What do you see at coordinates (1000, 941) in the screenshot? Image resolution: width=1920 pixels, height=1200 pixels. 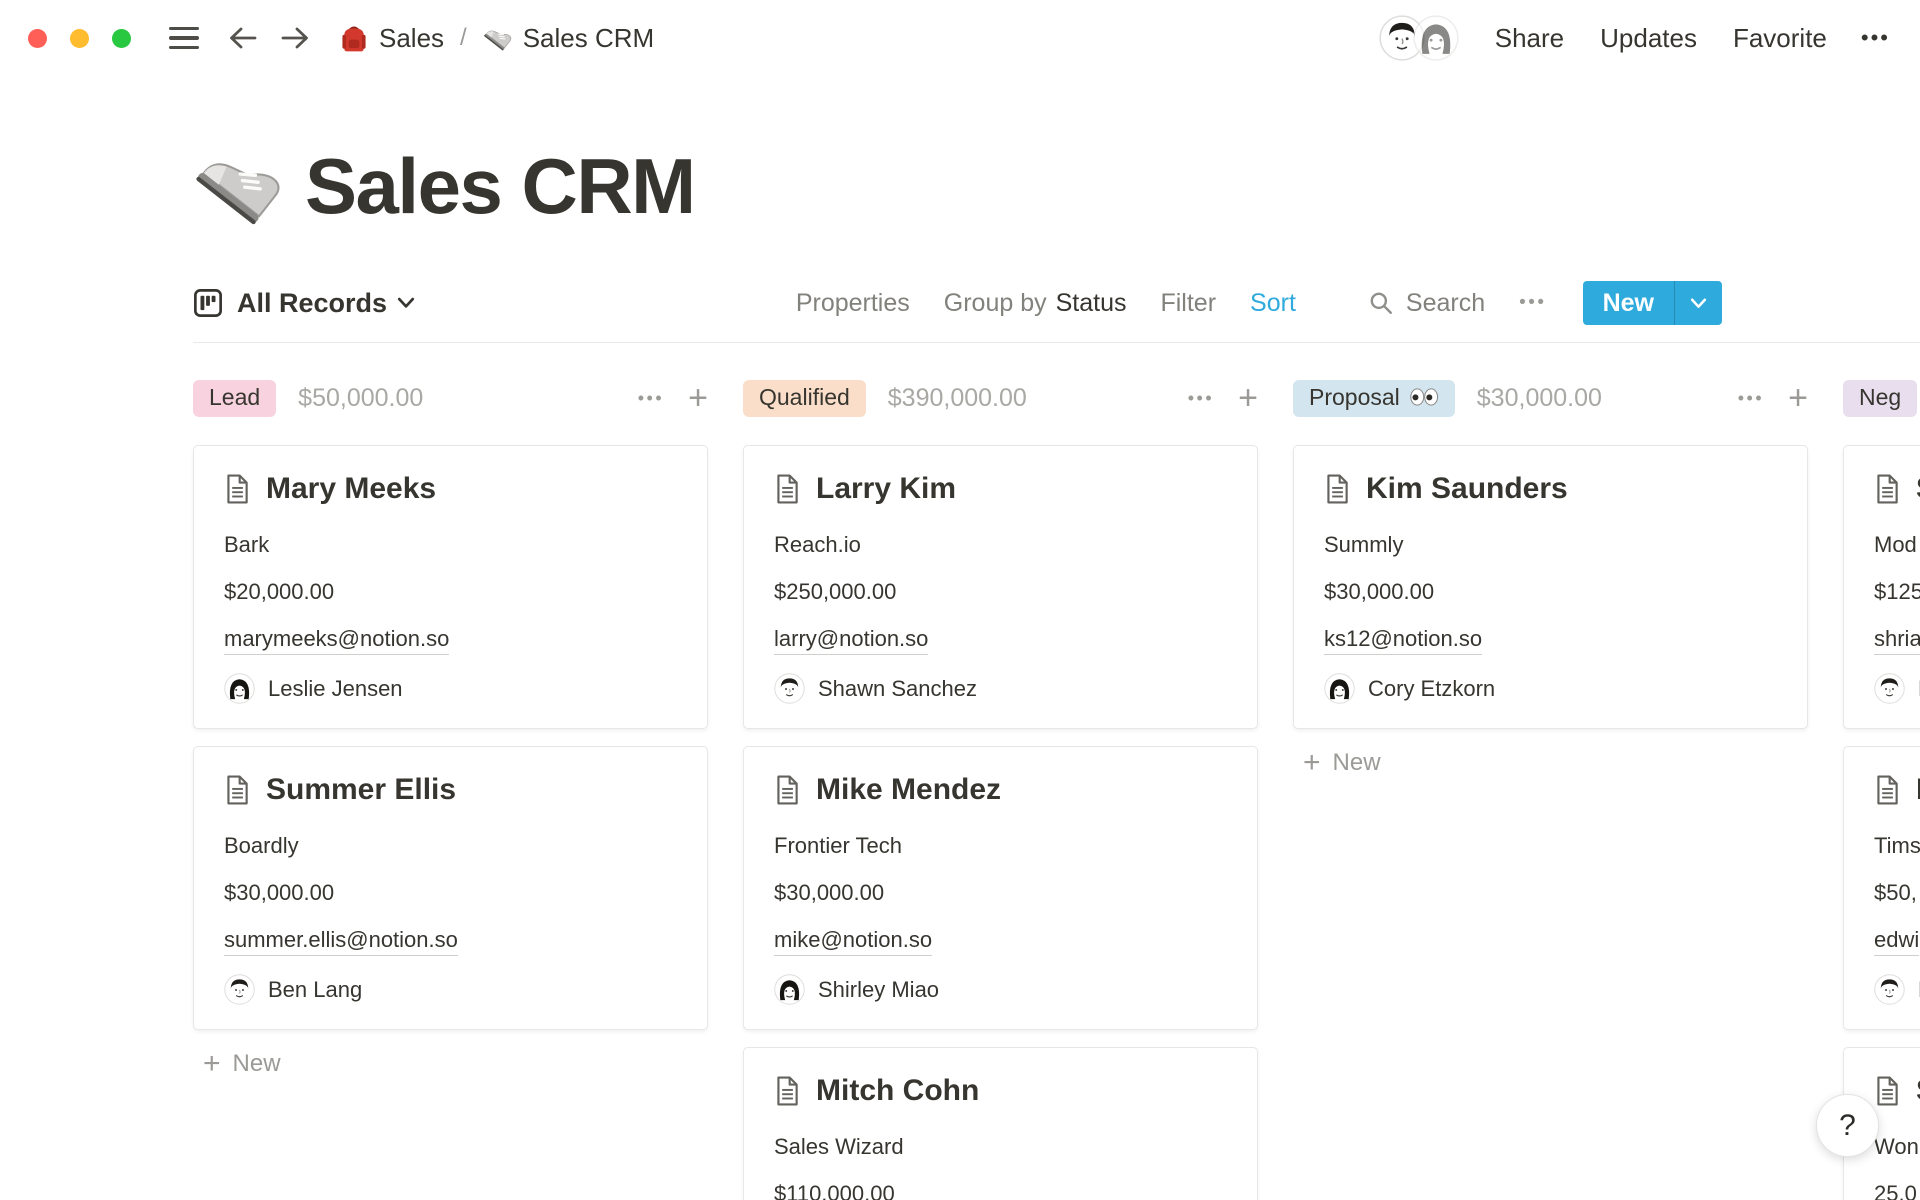 I see `card-email-link: mike@notion.so` at bounding box center [1000, 941].